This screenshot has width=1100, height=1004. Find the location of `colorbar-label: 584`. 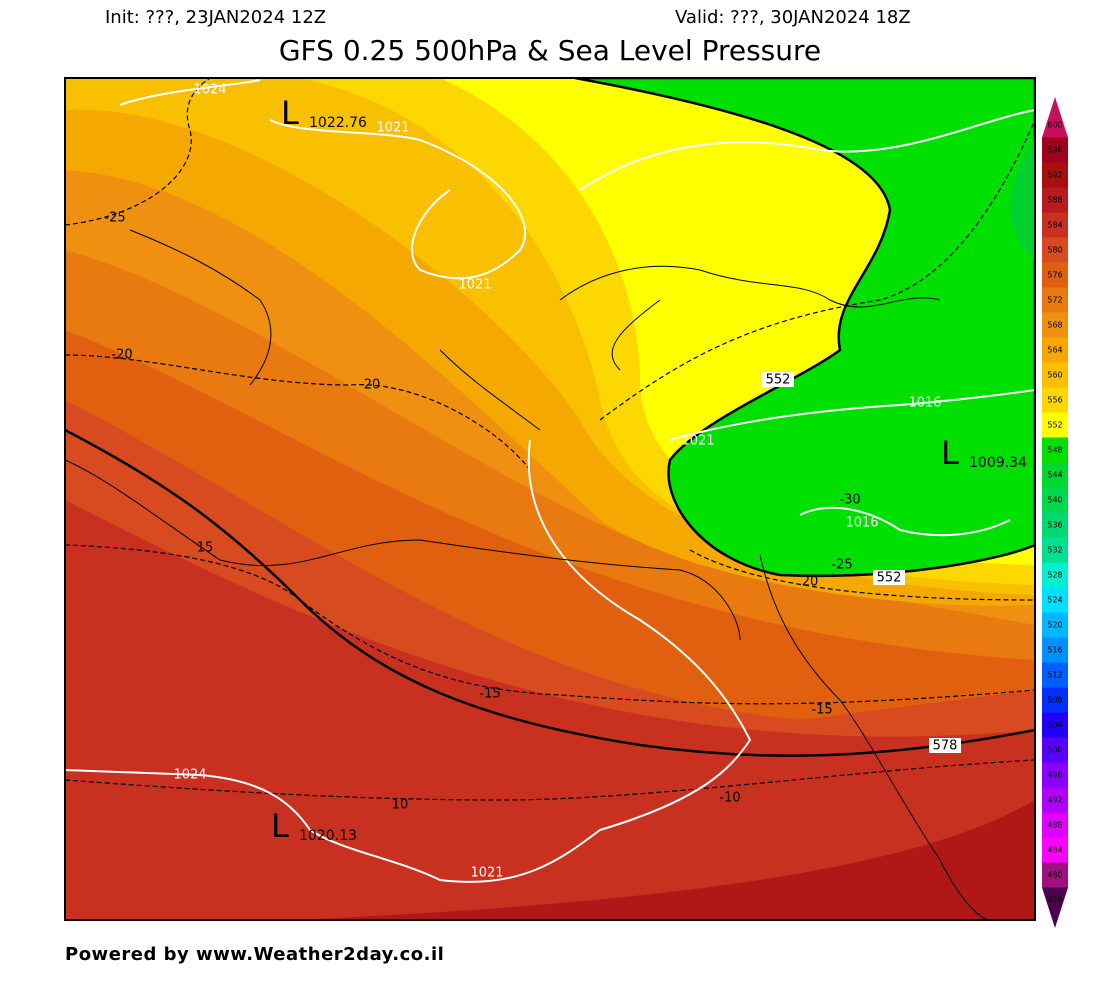

colorbar-label: 584 is located at coordinates (1054, 225).